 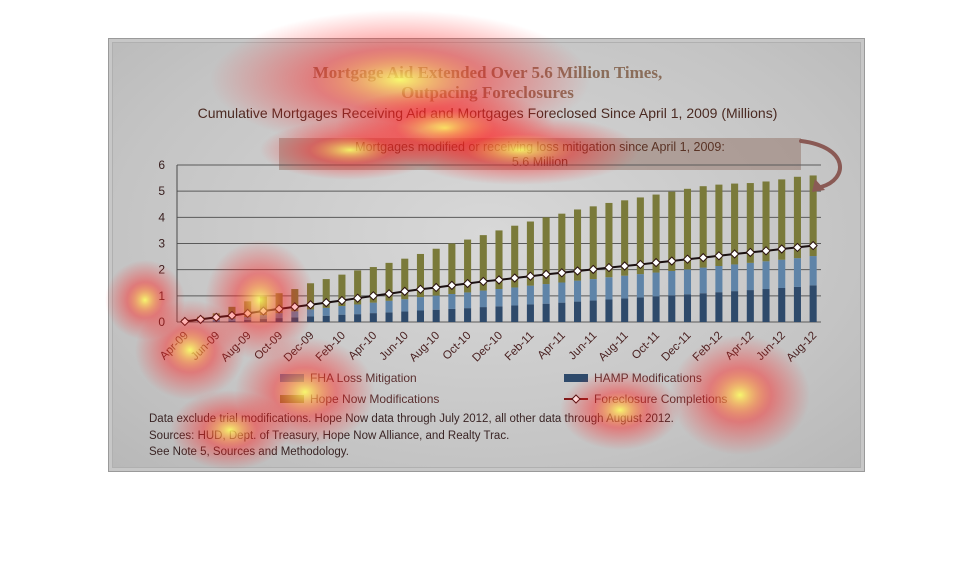 What do you see at coordinates (677, 347) in the screenshot?
I see `x-tick-label: Dec-11` at bounding box center [677, 347].